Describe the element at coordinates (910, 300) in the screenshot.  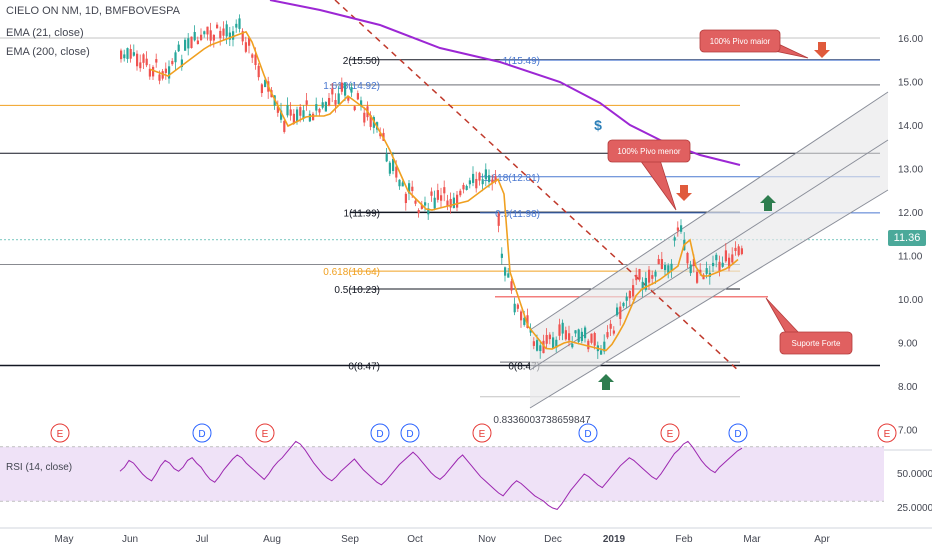
I see `price-axis-label: 10.00` at that location.